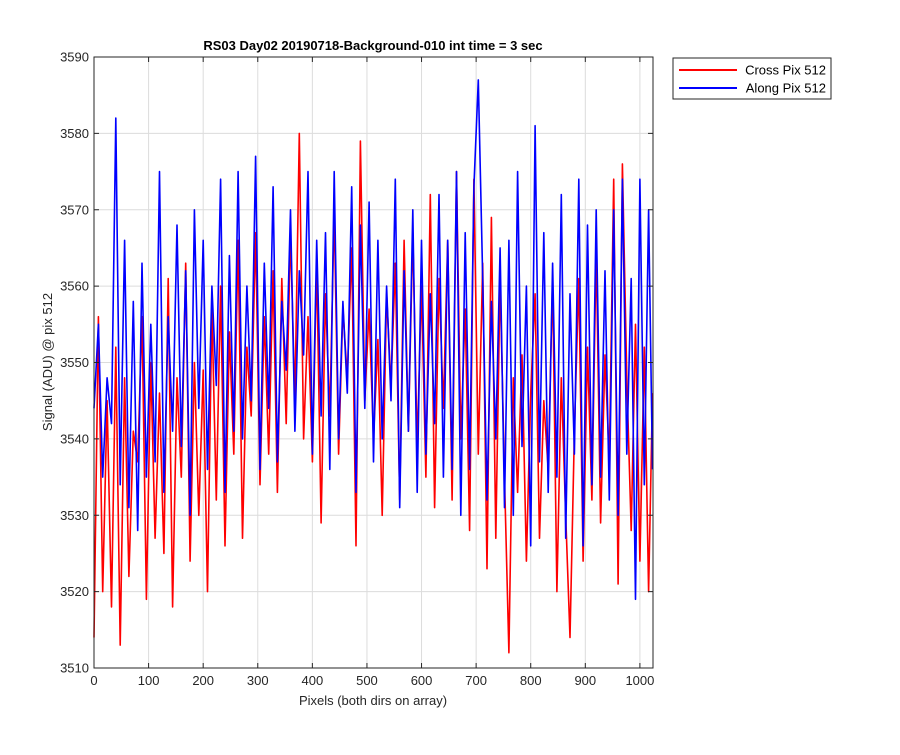 This screenshot has width=900, height=755. I want to click on y-tick-label: 3550, so click(74, 362).